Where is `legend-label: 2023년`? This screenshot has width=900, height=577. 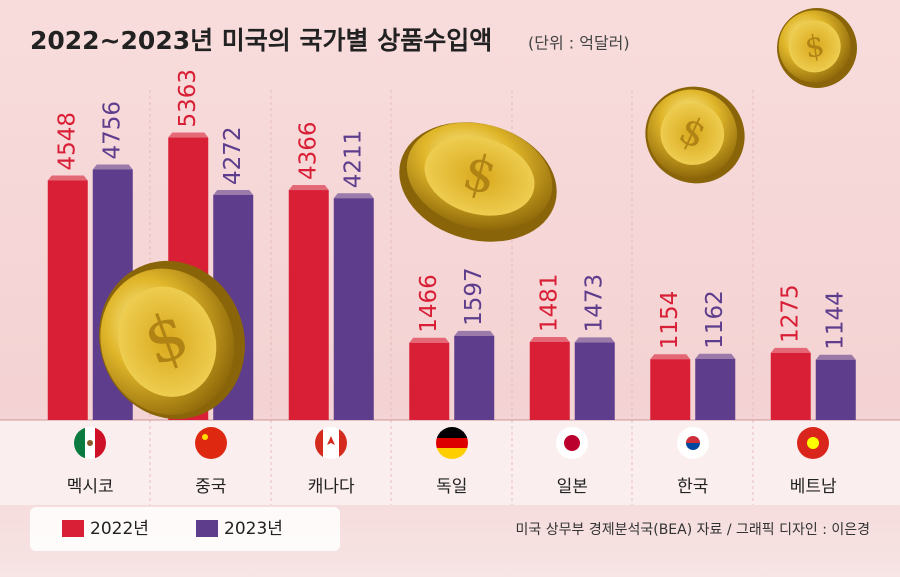
legend-label: 2023년 is located at coordinates (253, 529).